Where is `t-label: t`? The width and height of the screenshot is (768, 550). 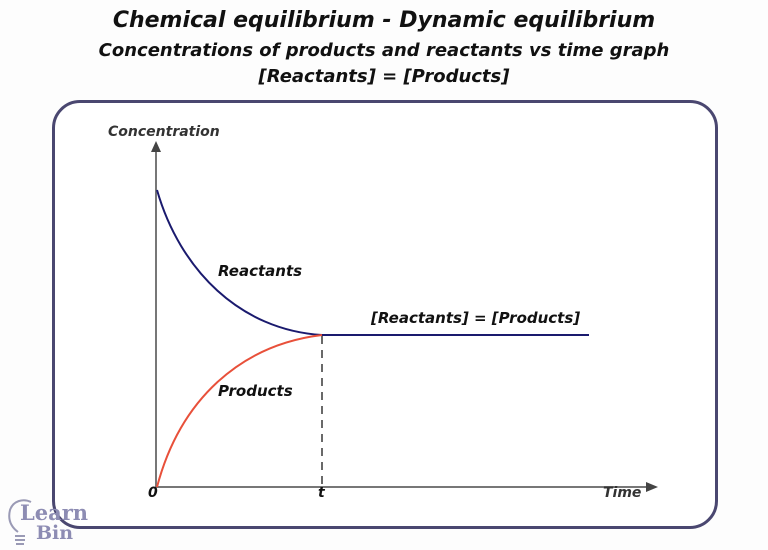
t-label: t is located at coordinates (321, 493).